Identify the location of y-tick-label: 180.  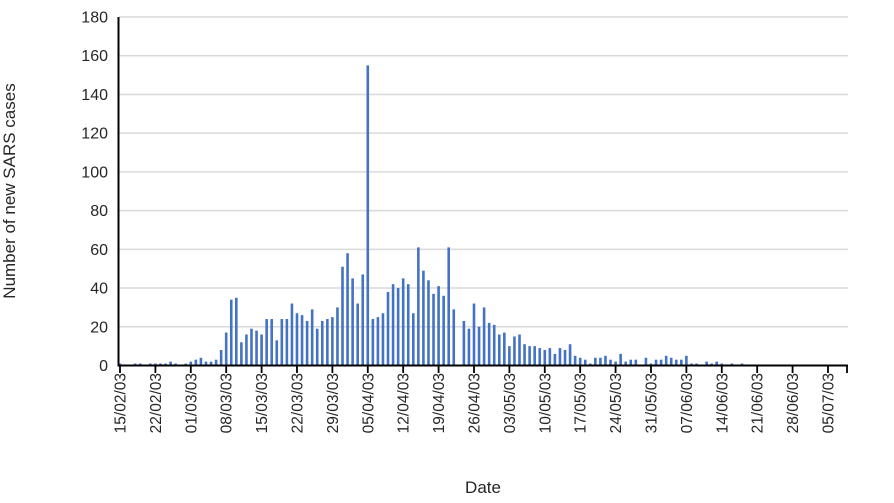
(94, 18).